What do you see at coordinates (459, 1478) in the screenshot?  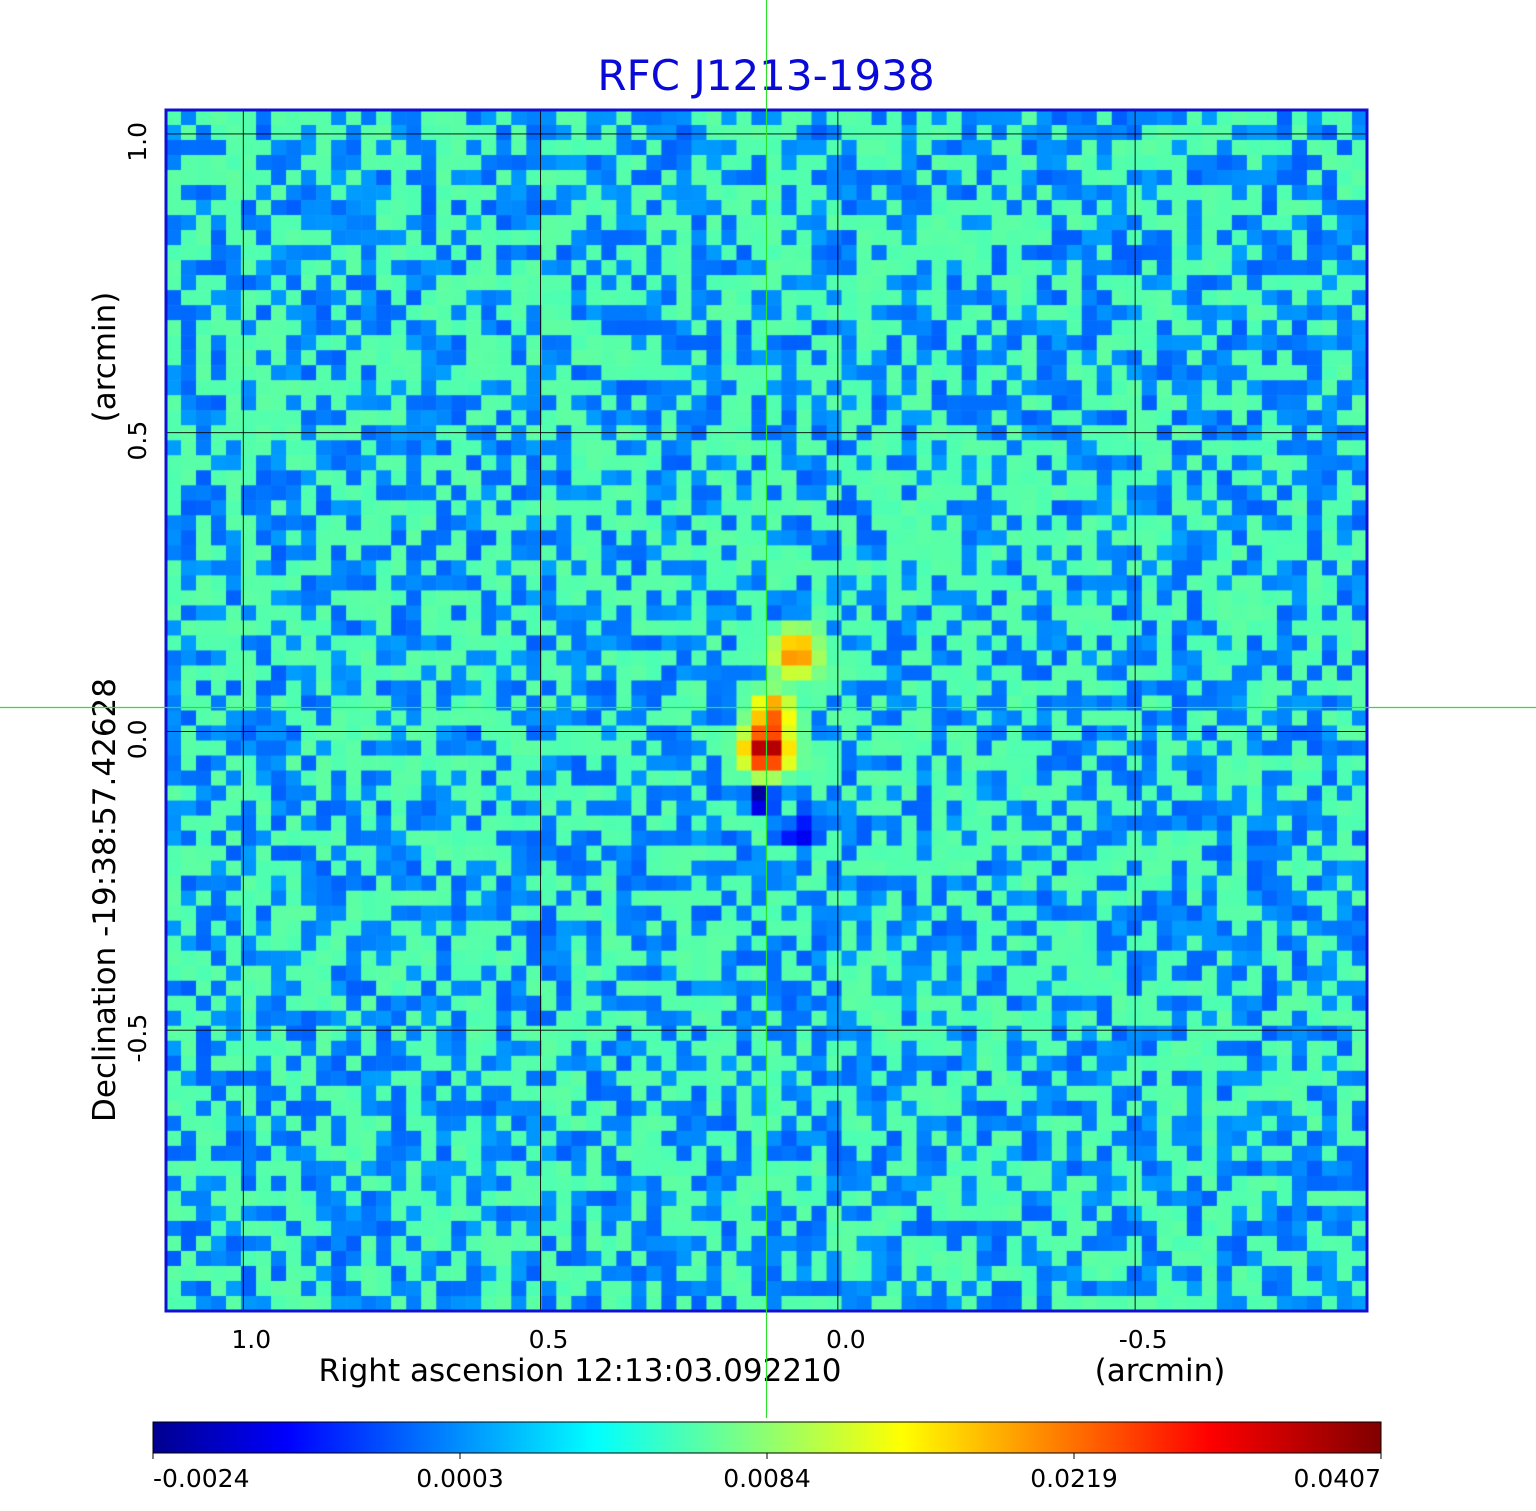 I see `colorbar-tick-label: 0.0003` at bounding box center [459, 1478].